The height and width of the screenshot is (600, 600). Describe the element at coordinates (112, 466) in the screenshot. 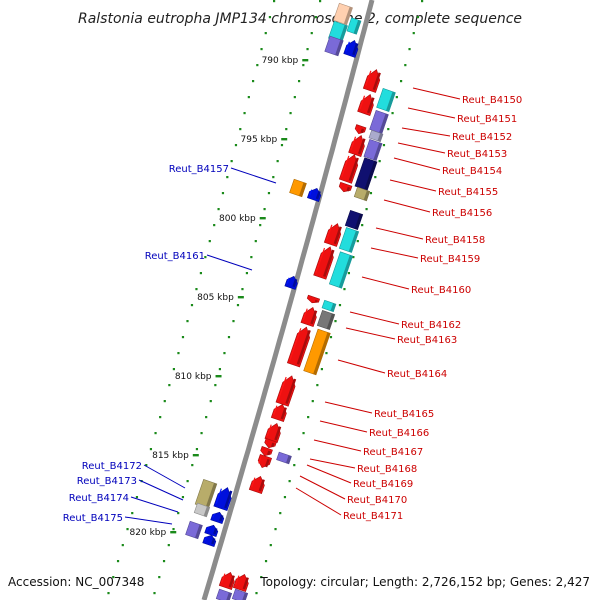

I see `gene-label-left: Reut_B4172` at that location.